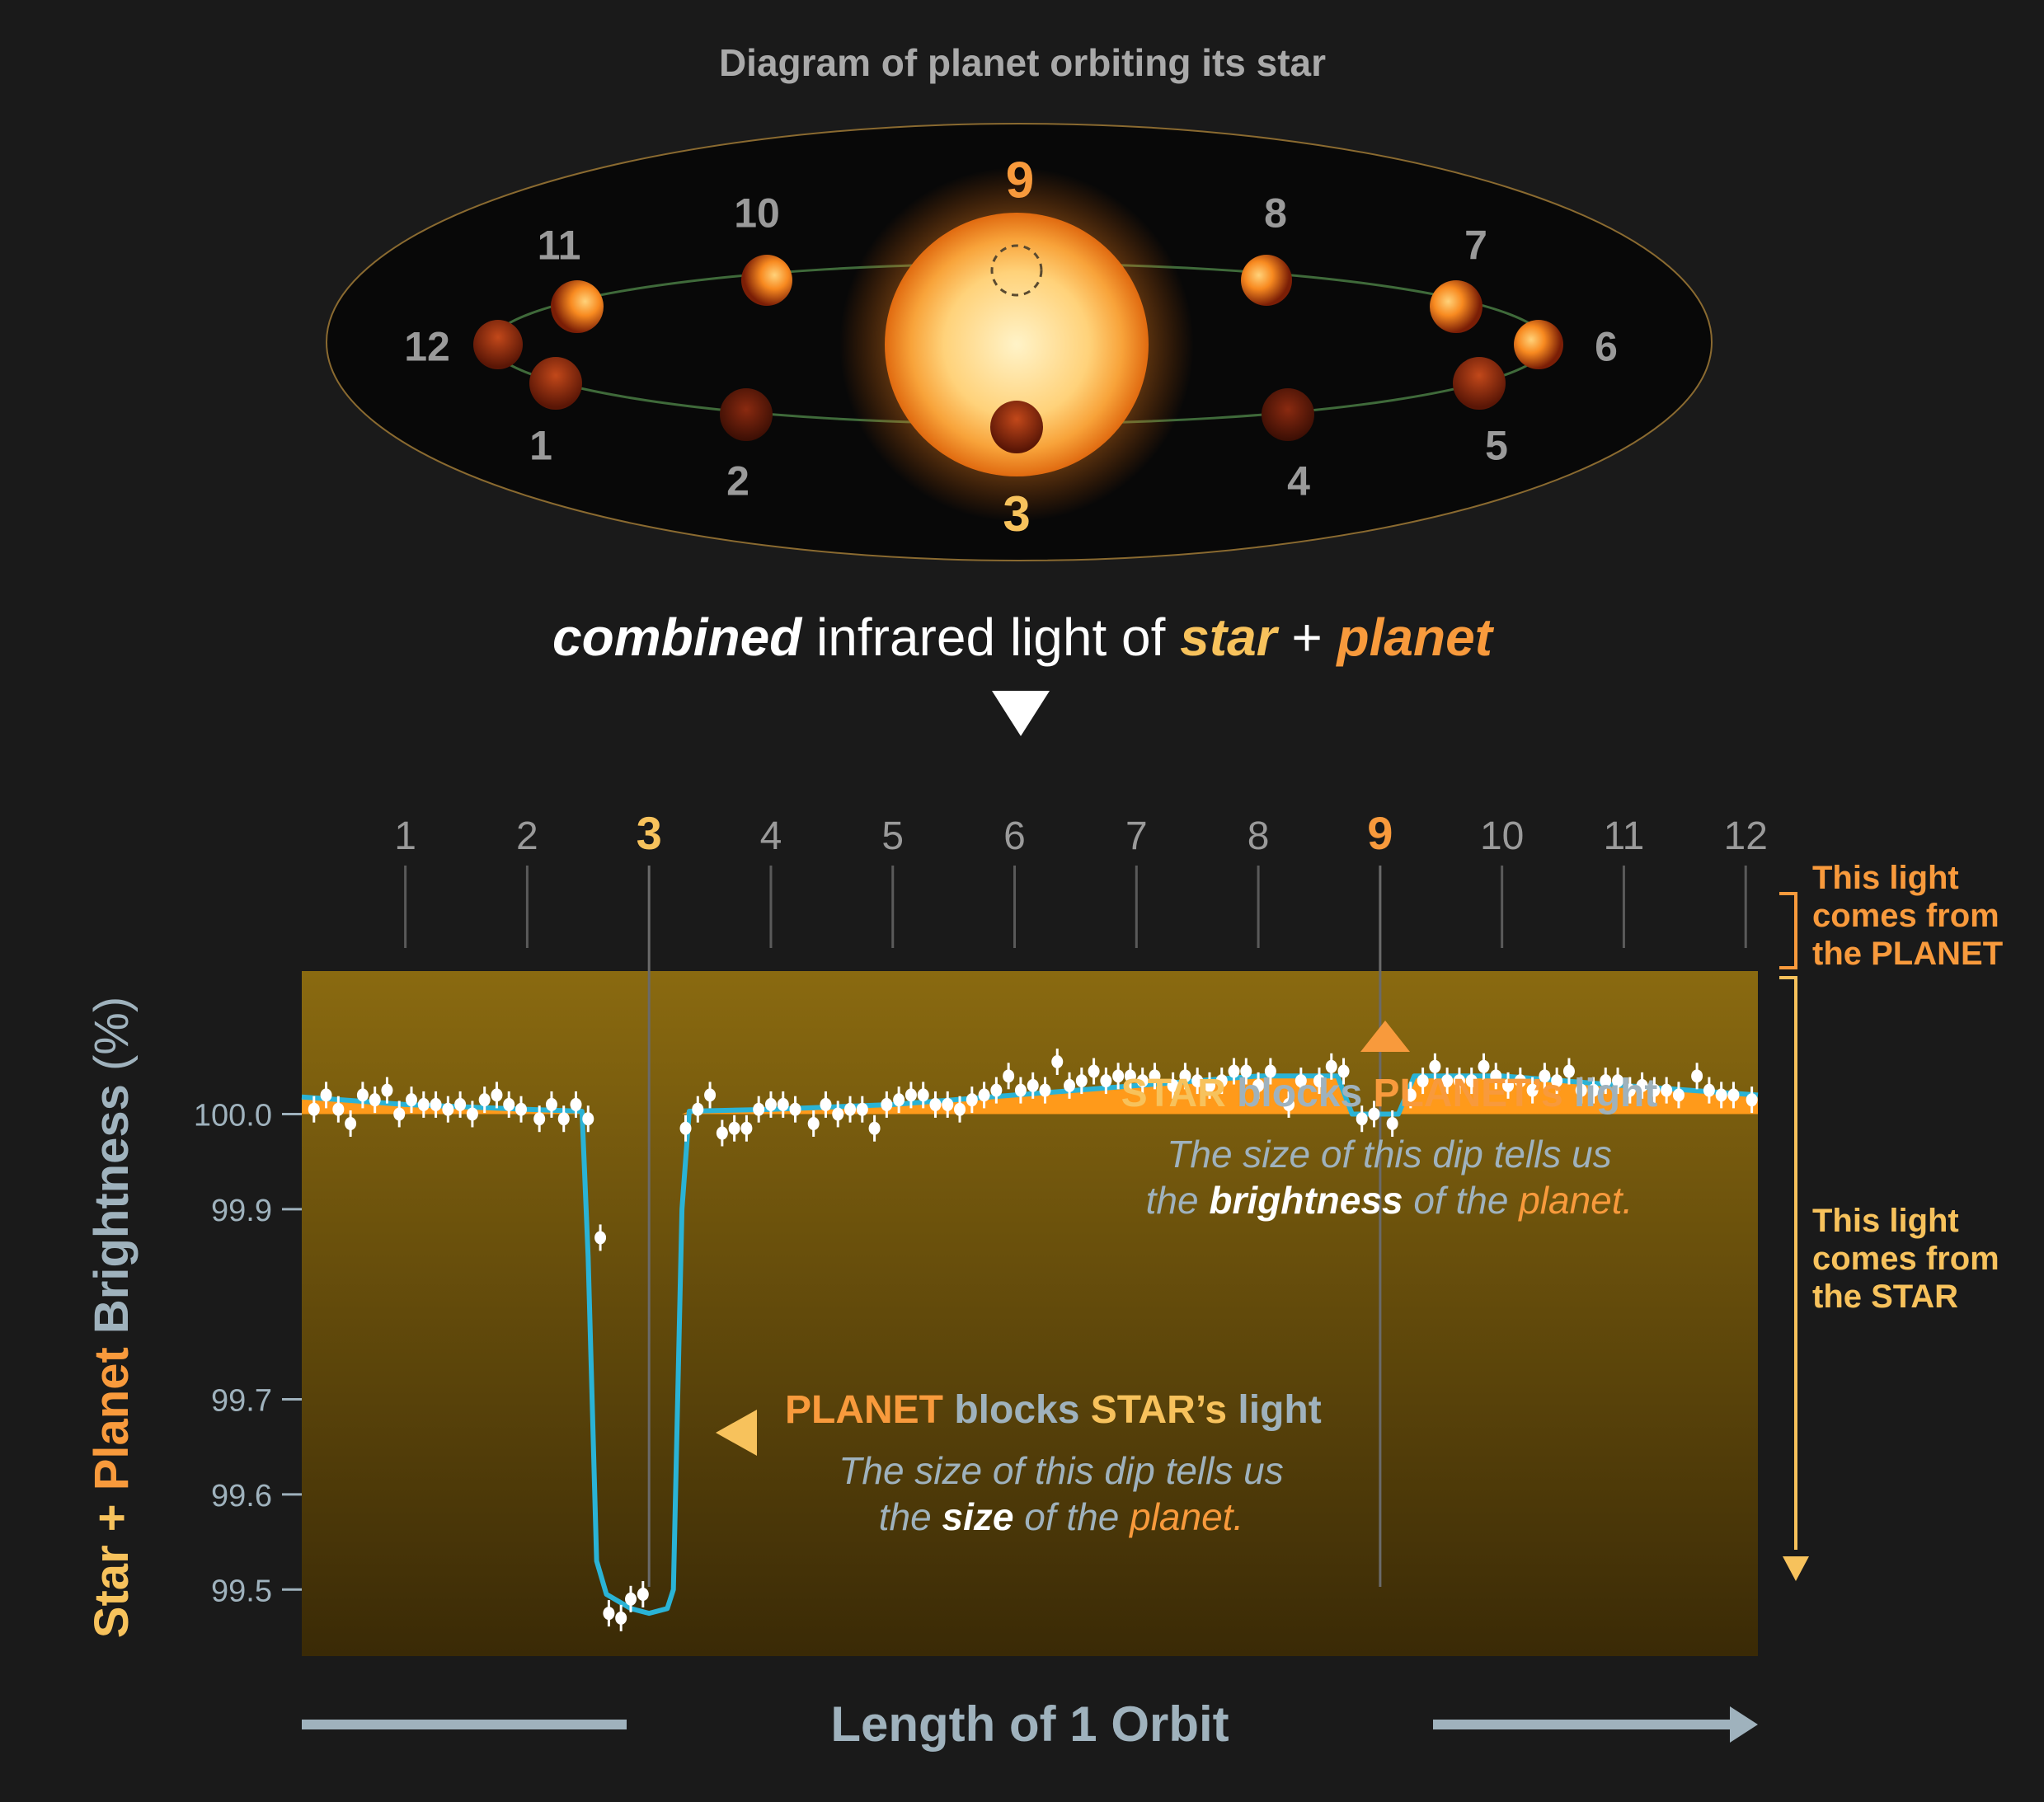 The width and height of the screenshot is (2044, 1802). I want to click on diagram-label-9: 9, so click(1020, 181).